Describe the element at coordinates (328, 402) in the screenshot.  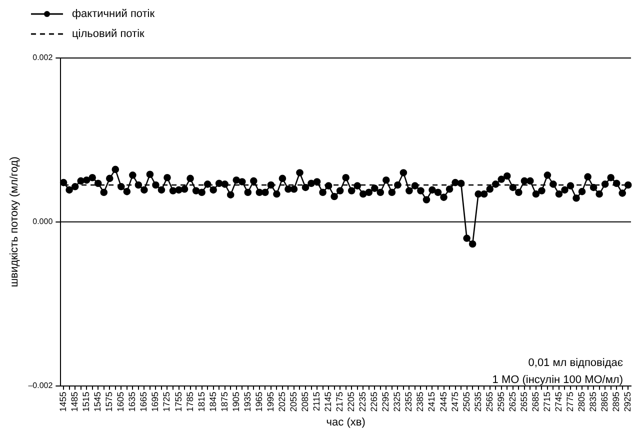
I see `x-tick-label: 2145` at that location.